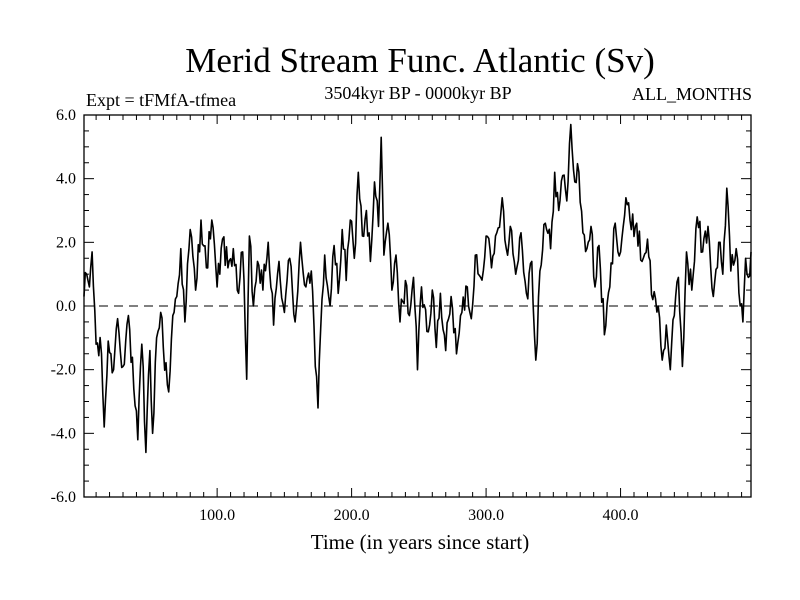 Image resolution: width=800 pixels, height=600 pixels. What do you see at coordinates (621, 515) in the screenshot?
I see `x-tick-label: 400.0` at bounding box center [621, 515].